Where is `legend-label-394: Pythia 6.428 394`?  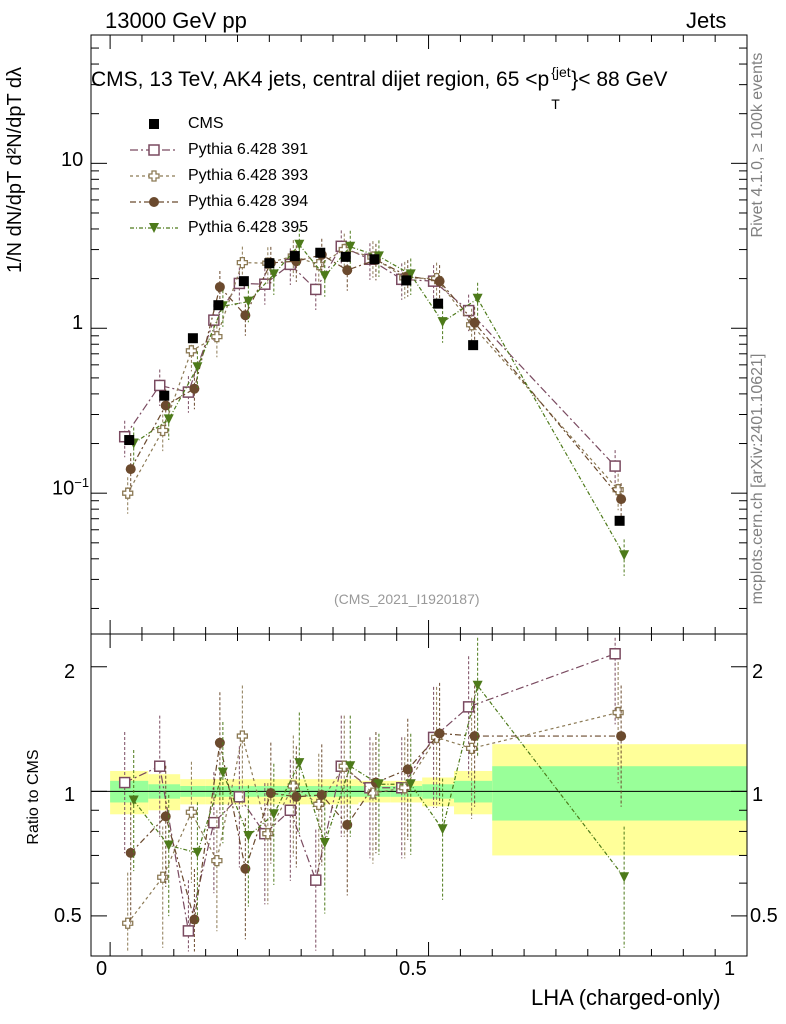 legend-label-394: Pythia 6.428 394 is located at coordinates (248, 201).